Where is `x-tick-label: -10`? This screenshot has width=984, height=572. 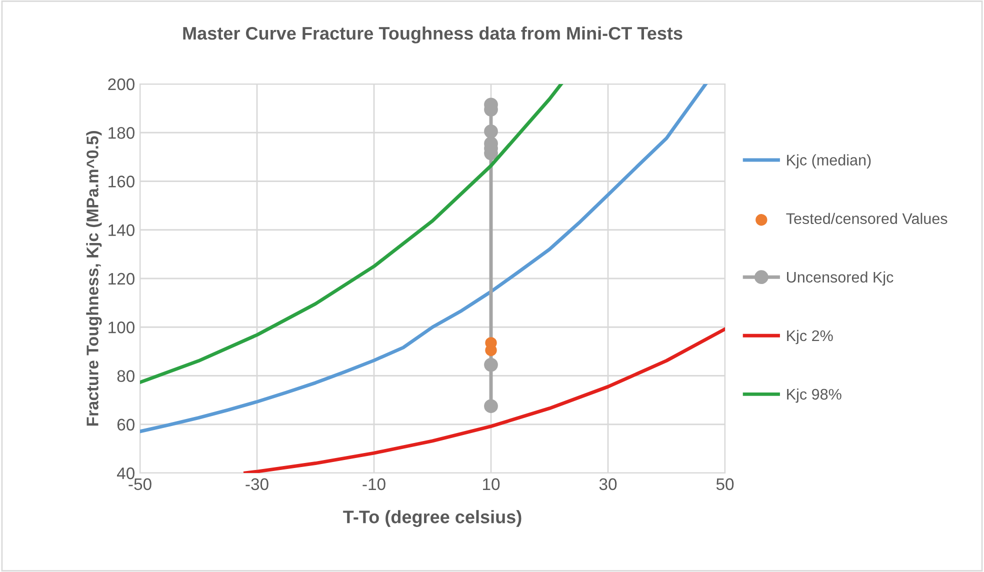 x-tick-label: -10 is located at coordinates (374, 484).